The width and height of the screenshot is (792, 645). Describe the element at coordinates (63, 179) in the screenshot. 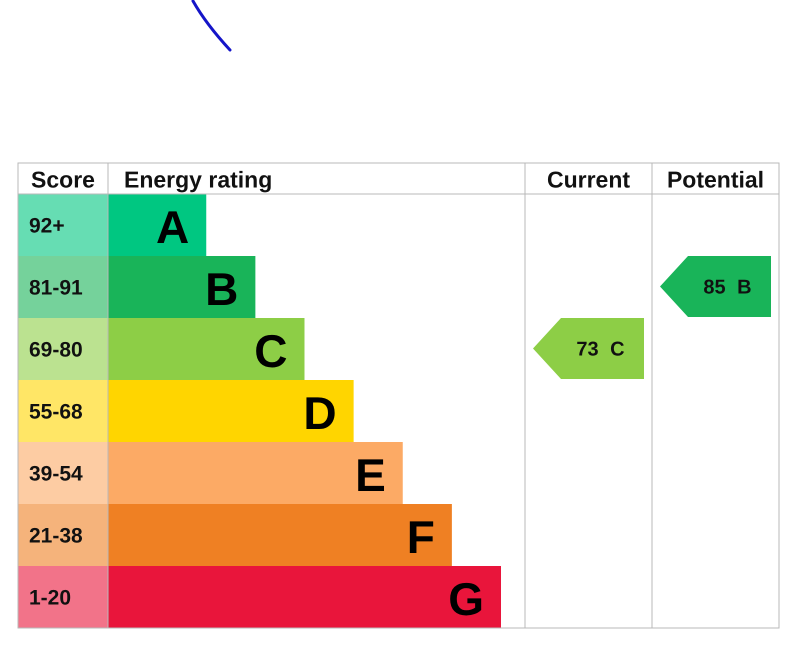

I see `y-axis-title: Score` at that location.